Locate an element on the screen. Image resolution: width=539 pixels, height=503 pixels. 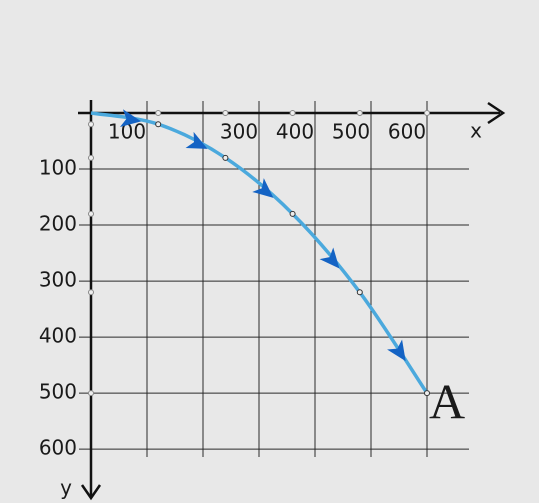
x-tick-label: 300 is located at coordinates (239, 132).